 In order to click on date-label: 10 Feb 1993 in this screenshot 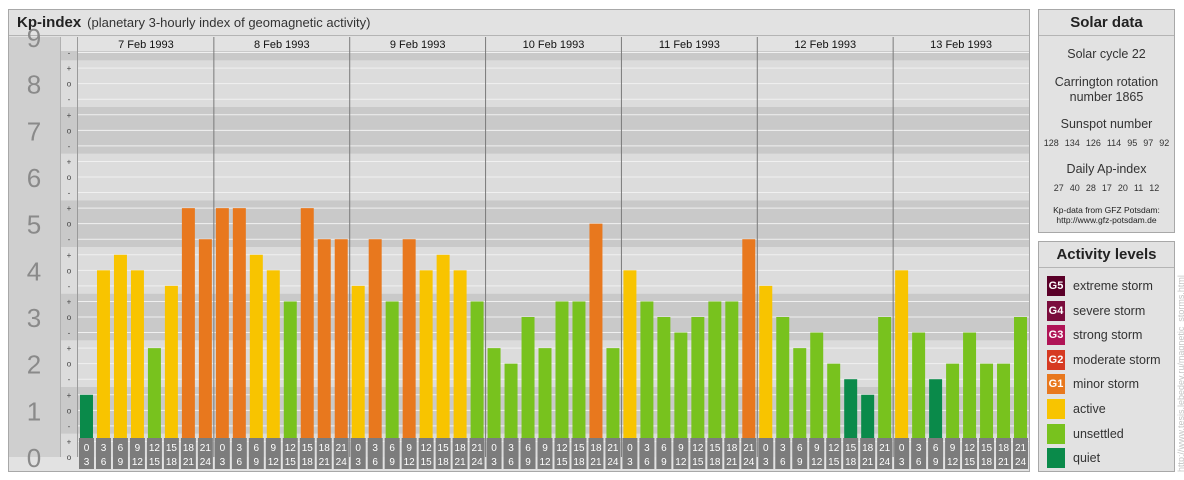, I will do `click(554, 45)`.